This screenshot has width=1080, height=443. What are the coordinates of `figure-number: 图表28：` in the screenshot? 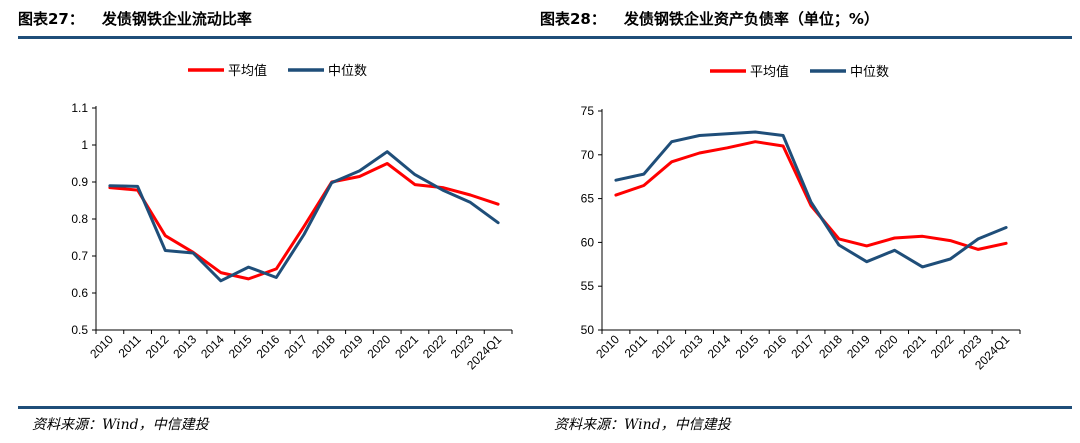 It's located at (573, 18).